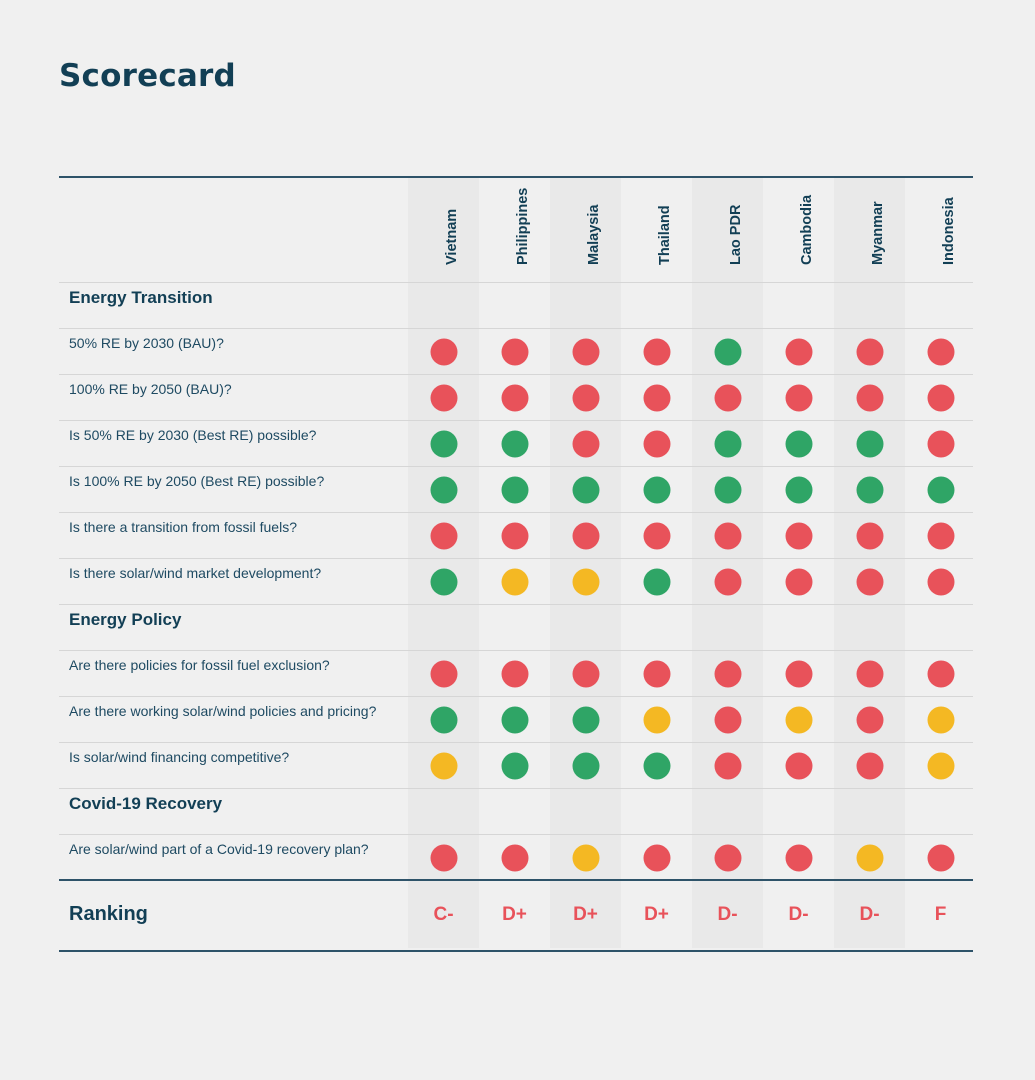 The image size is (1035, 1080). Describe the element at coordinates (514, 914) in the screenshot. I see `ranking-grade: D+` at that location.